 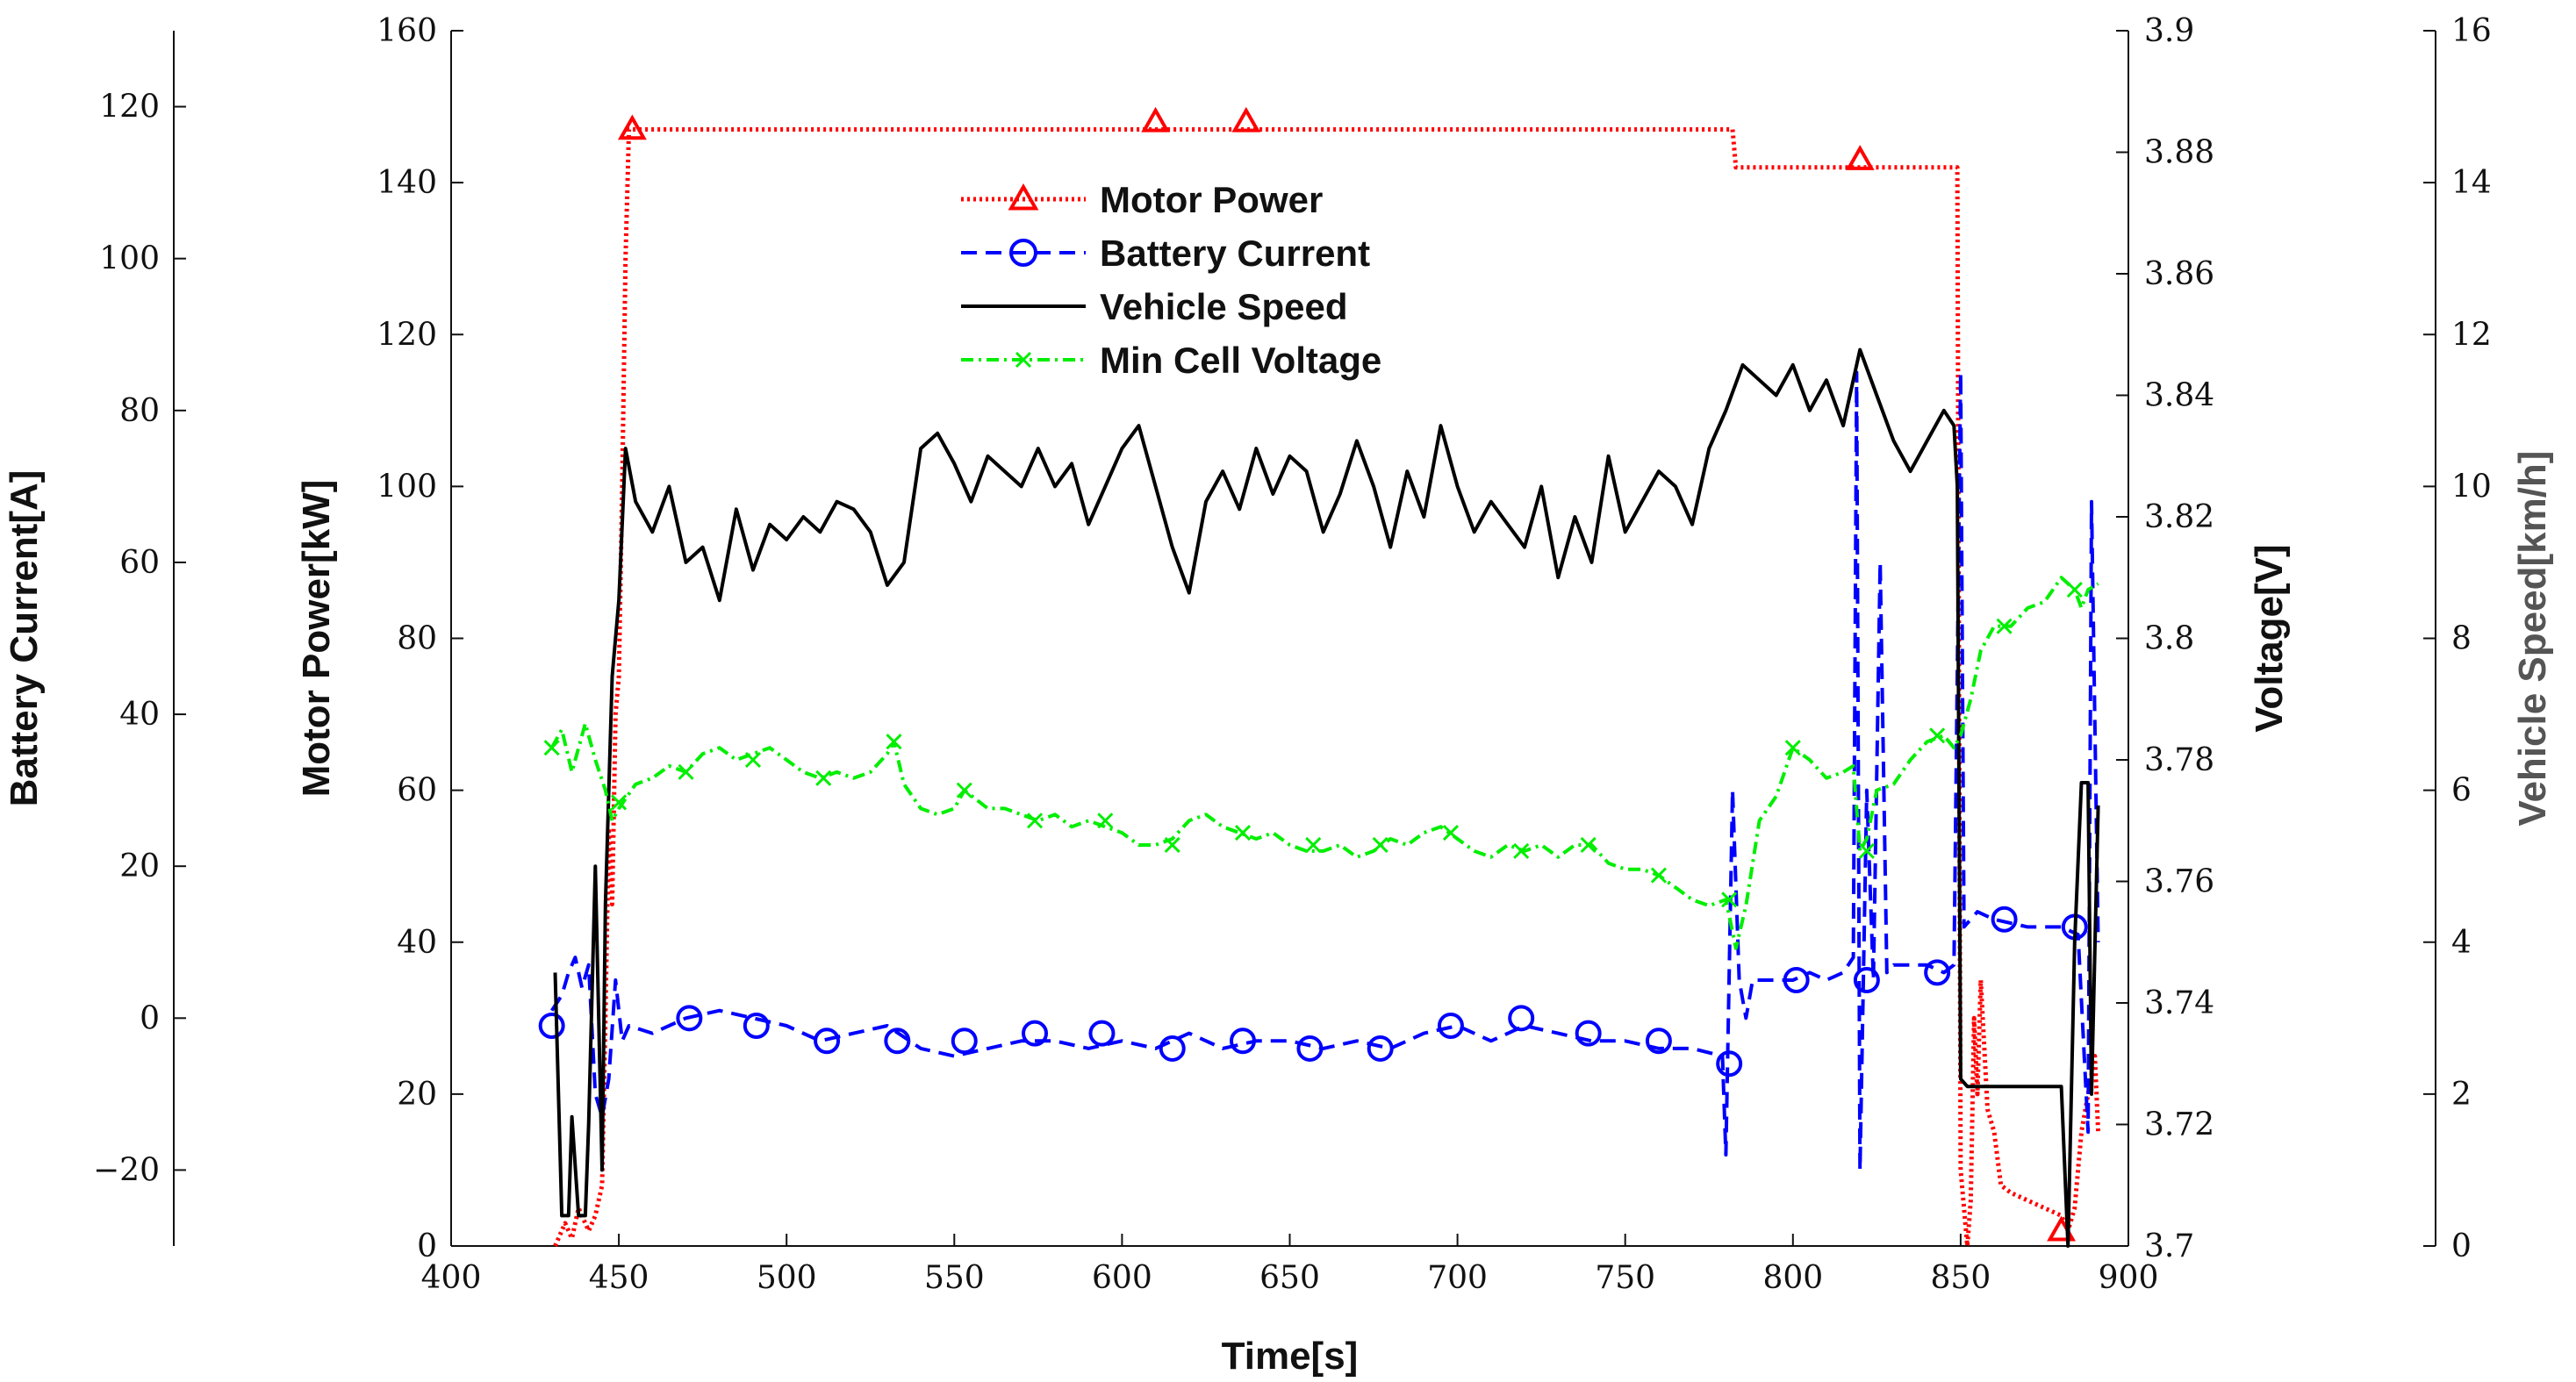 What do you see at coordinates (2179, 396) in the screenshot?
I see `voltage-tick-label: 3.84` at bounding box center [2179, 396].